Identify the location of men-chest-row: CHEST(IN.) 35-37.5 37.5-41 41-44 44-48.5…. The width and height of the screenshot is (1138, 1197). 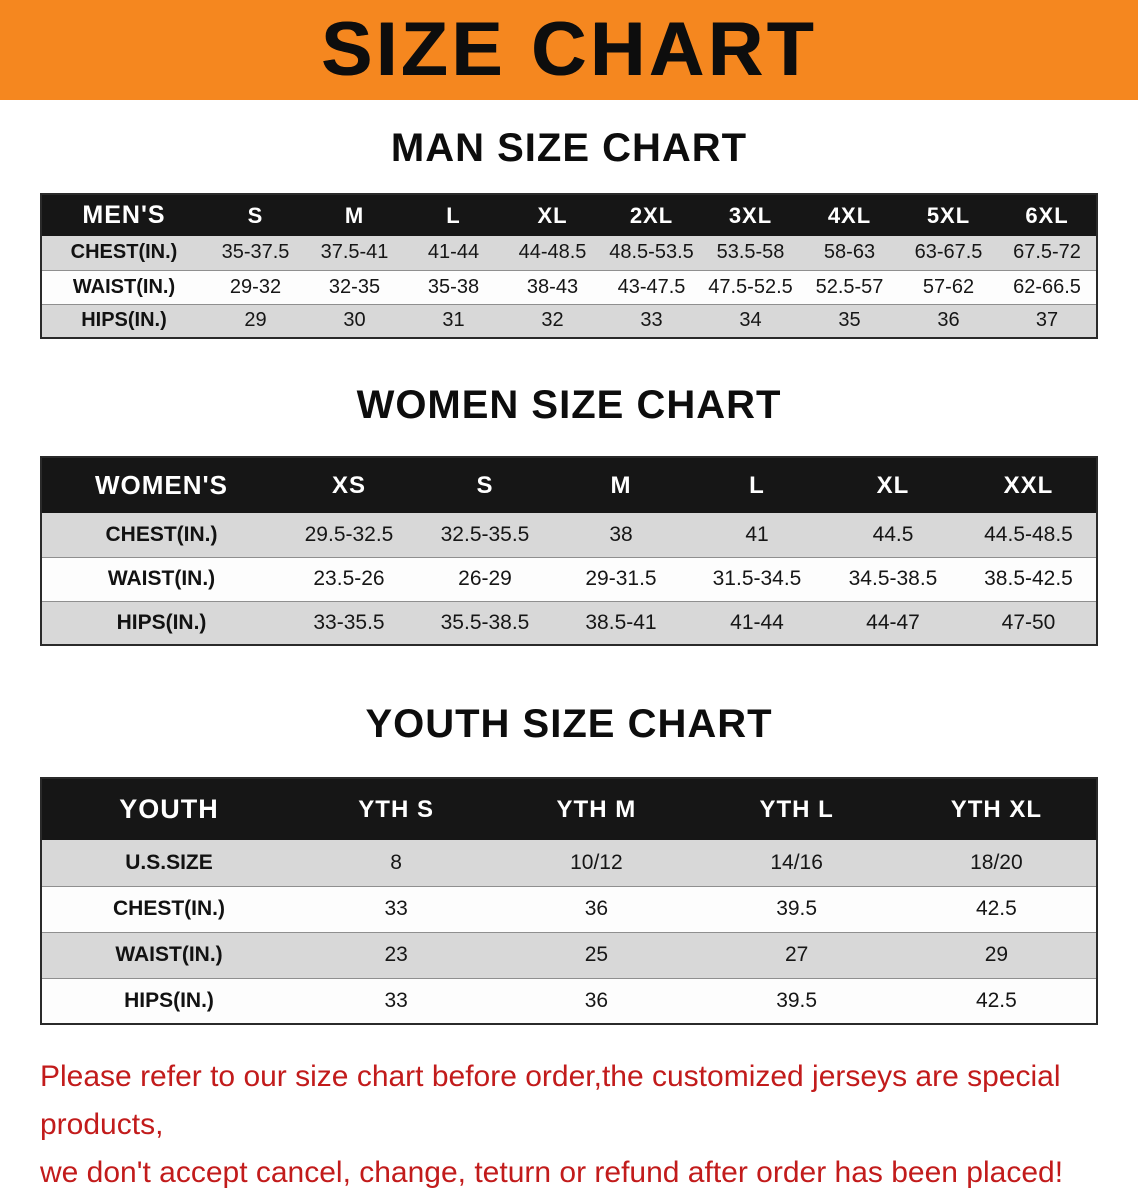
(569, 253).